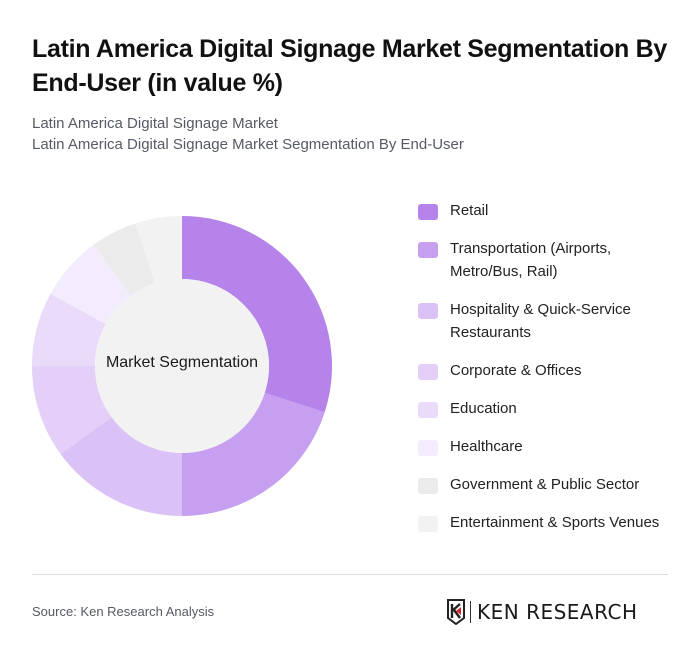  I want to click on legend-item: Retail, so click(553, 210).